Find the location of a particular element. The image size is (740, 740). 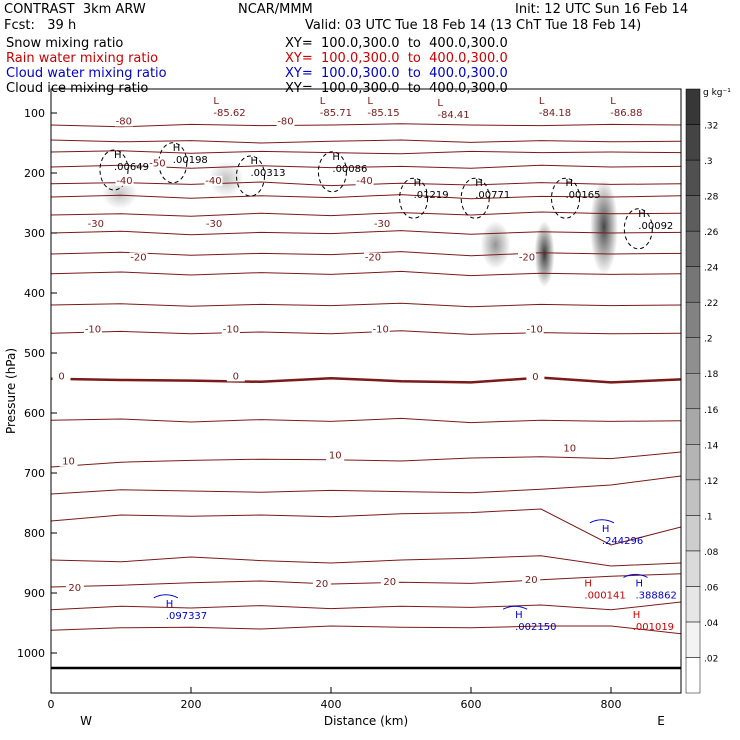

y-tick-label: 800 is located at coordinates (34, 533).